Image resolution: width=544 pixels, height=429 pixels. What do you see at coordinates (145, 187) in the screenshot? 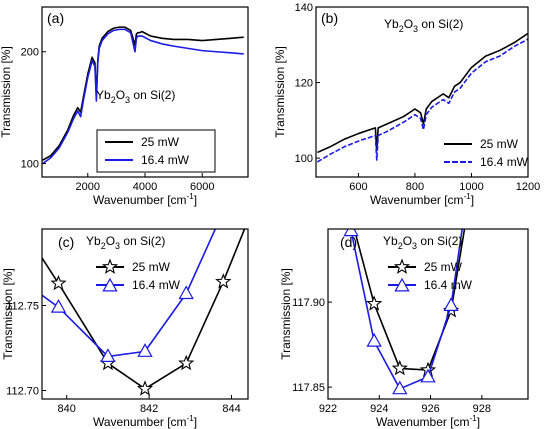
I see `x-tick-label: 4000` at bounding box center [145, 187].